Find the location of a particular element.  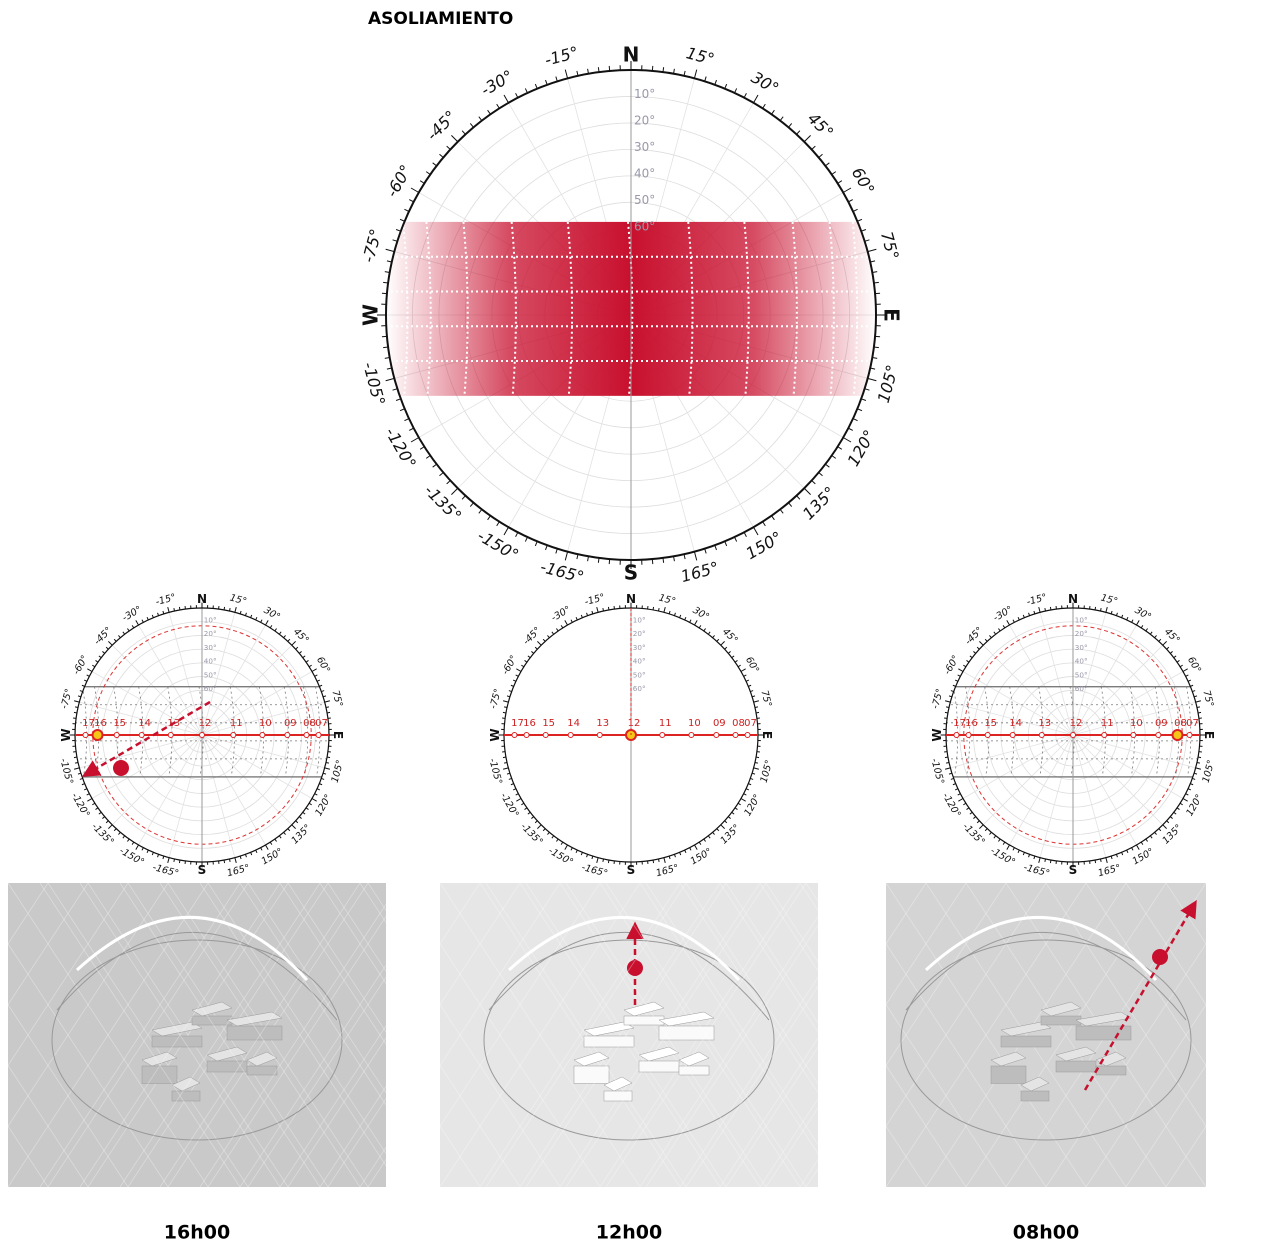

altitude-label: 20° is located at coordinates (1081, 633).